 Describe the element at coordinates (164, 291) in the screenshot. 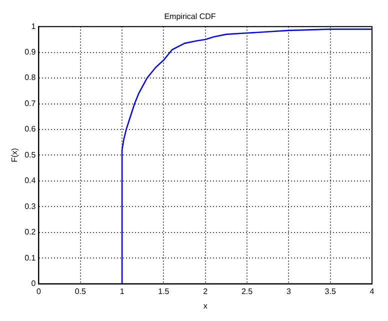

I see `x-tick-label: 1.5` at that location.